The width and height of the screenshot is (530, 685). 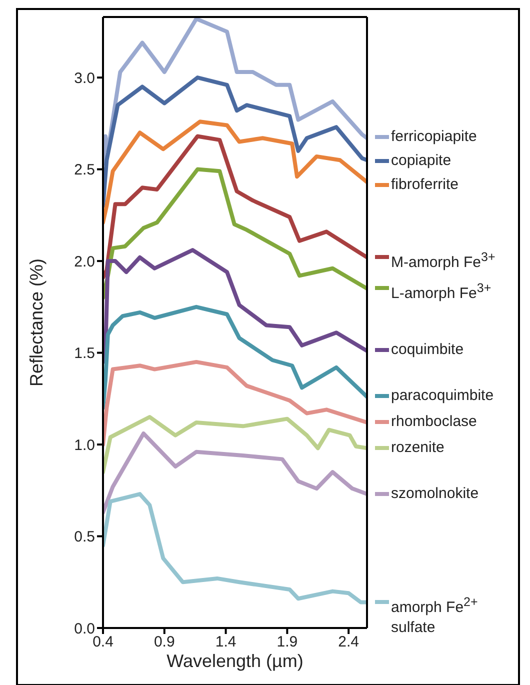 What do you see at coordinates (84, 170) in the screenshot?
I see `y-tick-label: 2.5` at bounding box center [84, 170].